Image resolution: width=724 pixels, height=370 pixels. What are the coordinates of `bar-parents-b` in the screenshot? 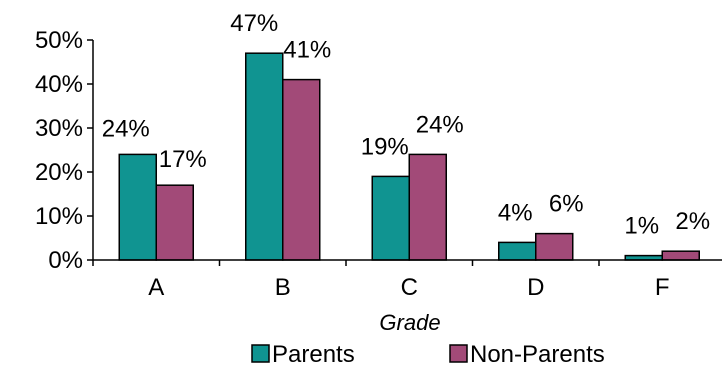 It's located at (264, 156).